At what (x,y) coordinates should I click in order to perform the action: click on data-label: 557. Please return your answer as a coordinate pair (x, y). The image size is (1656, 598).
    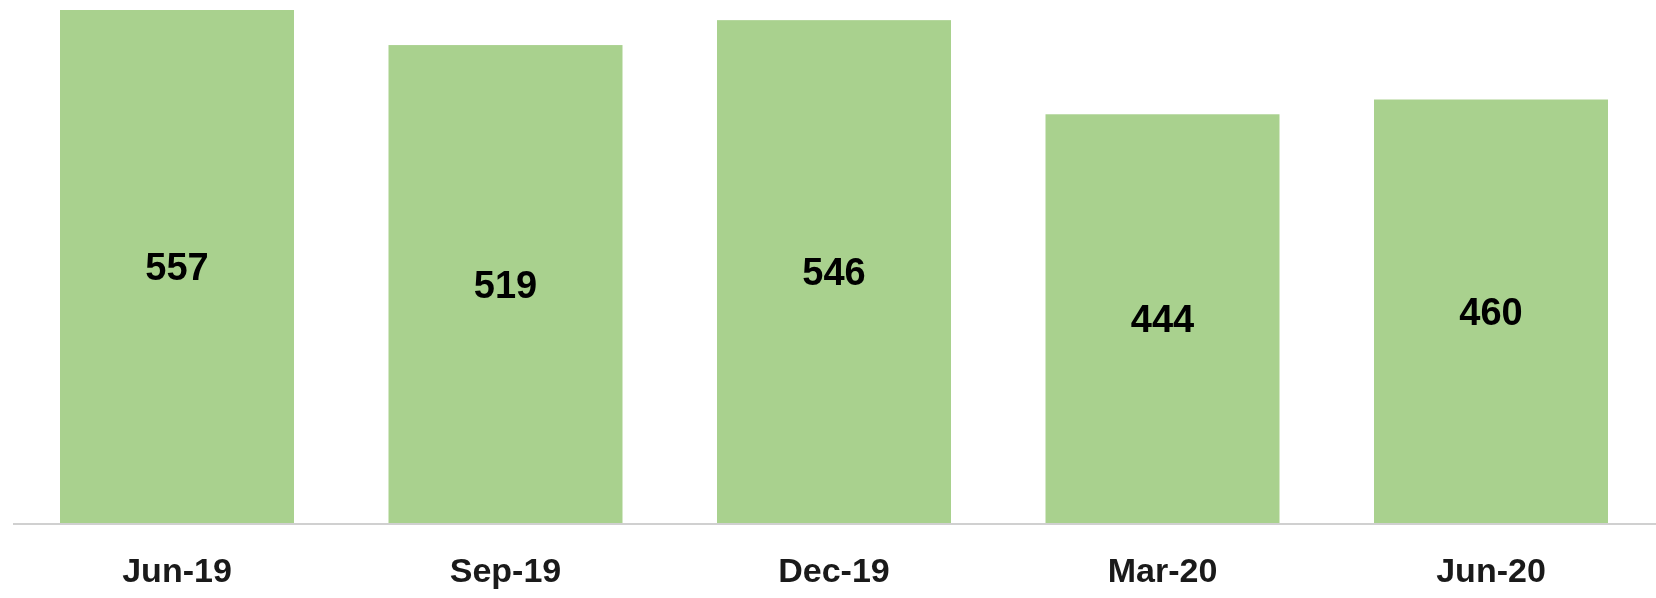
    Looking at the image, I should click on (177, 267).